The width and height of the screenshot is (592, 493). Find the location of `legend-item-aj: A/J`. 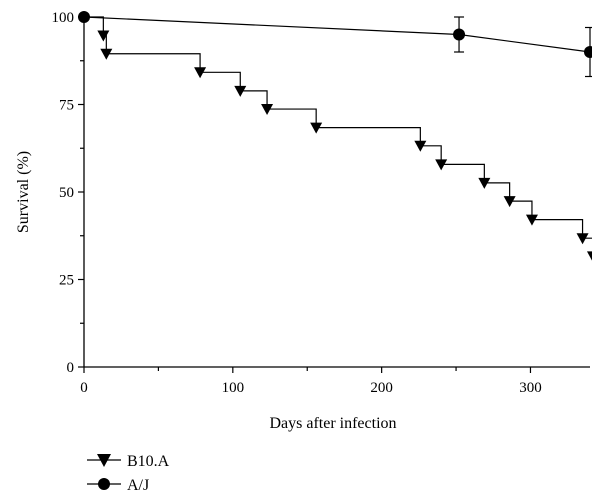

legend-item-aj: A/J is located at coordinates (118, 485).